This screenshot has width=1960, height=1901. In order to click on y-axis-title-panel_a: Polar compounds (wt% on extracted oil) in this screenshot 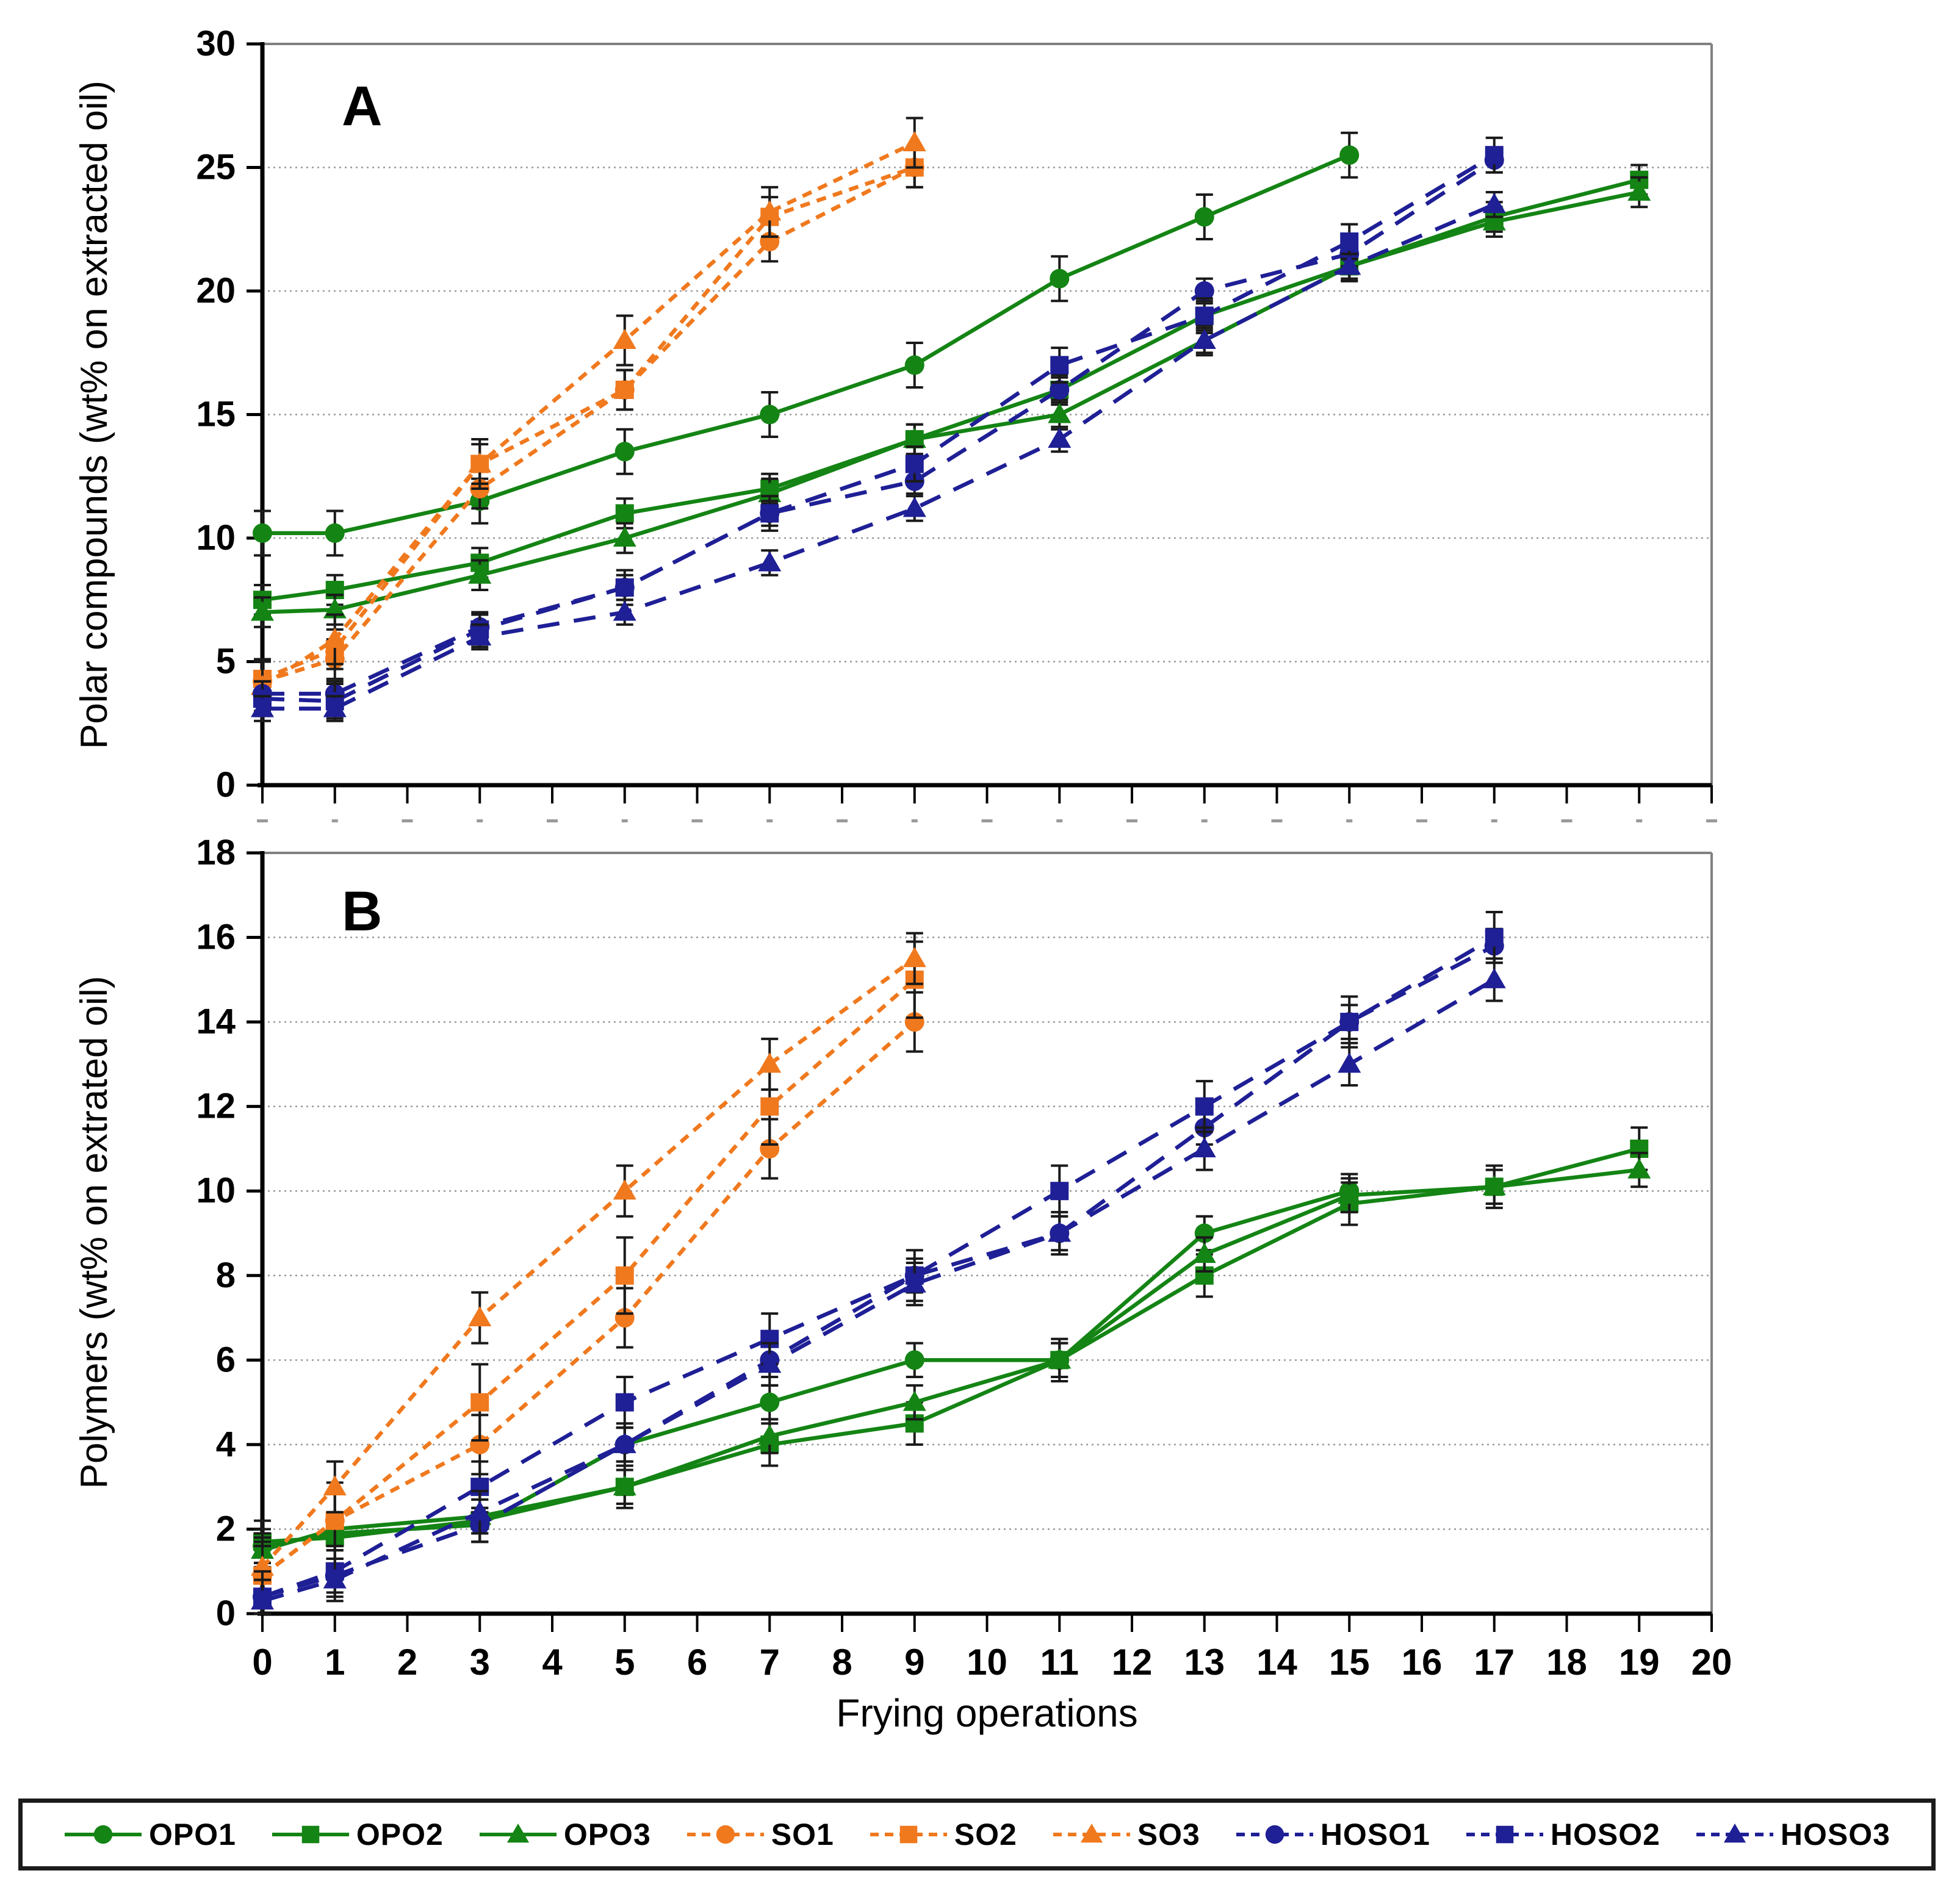, I will do `click(94, 415)`.